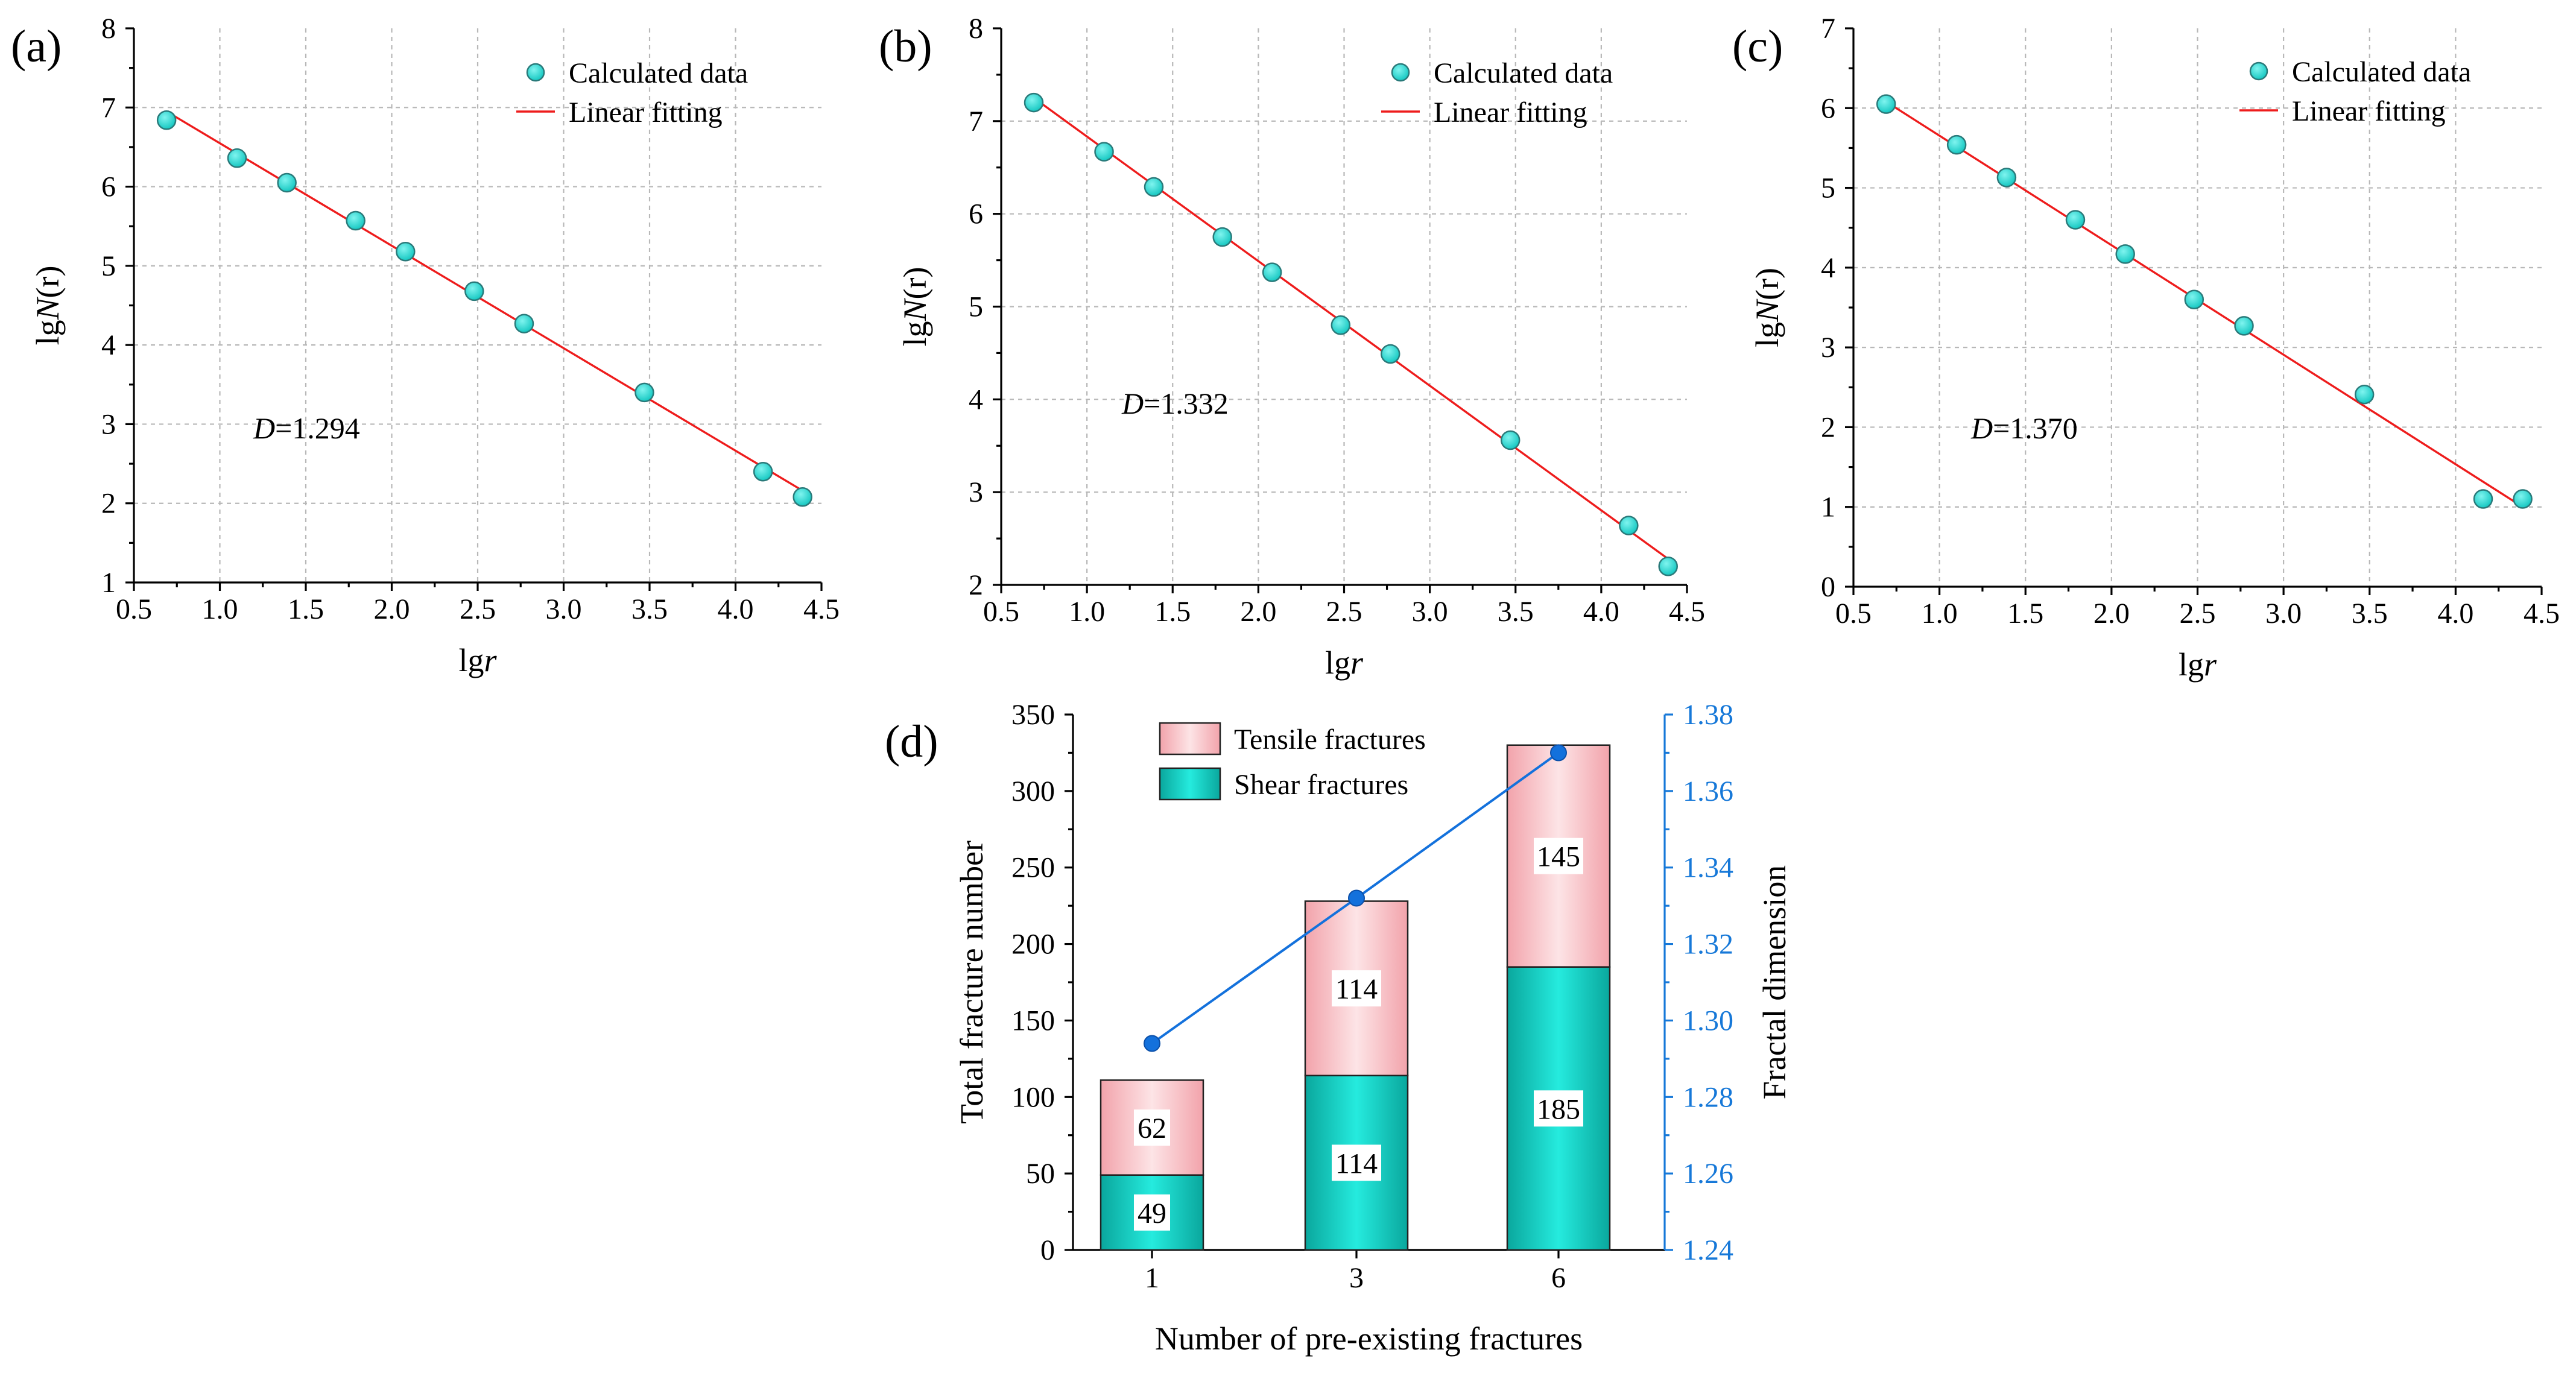  I want to click on x-tick-label: 4.0, so click(736, 609).